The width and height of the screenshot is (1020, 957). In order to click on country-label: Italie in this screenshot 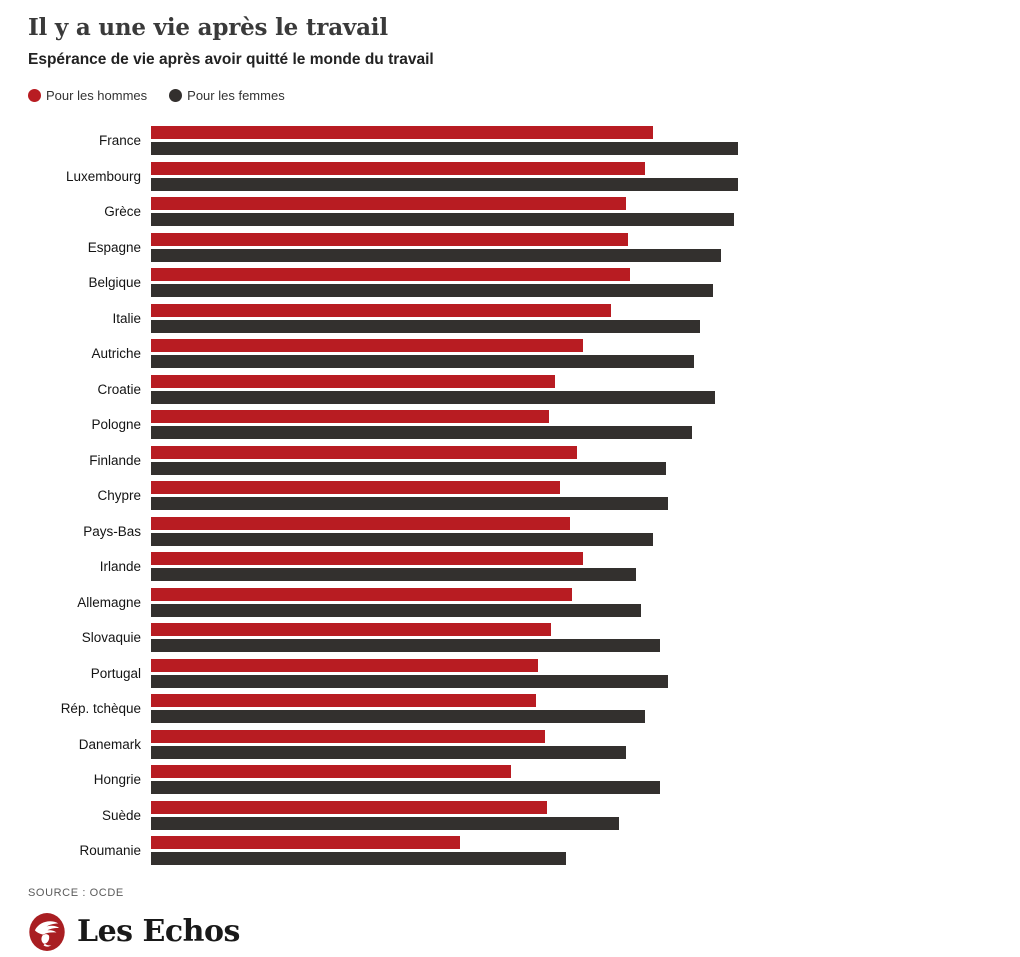, I will do `click(126, 318)`.